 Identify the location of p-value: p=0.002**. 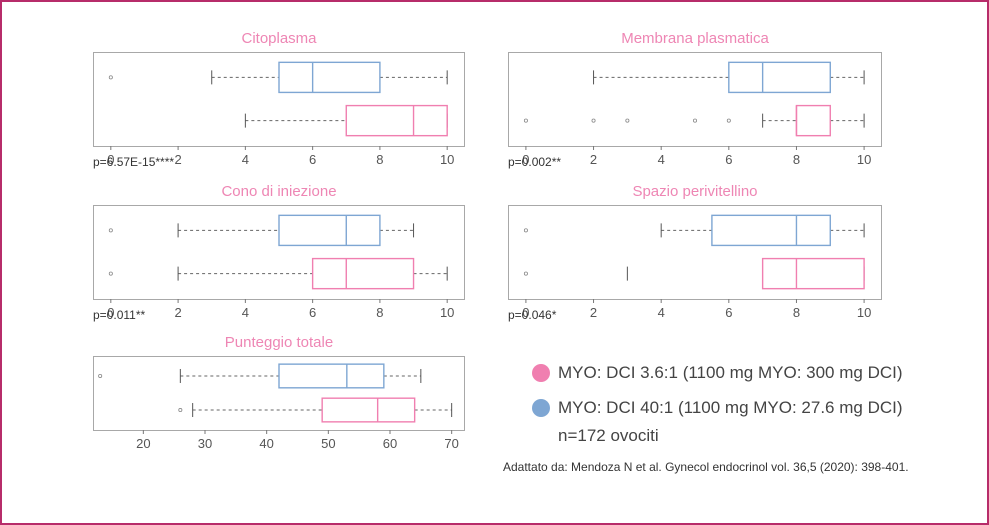
(535, 162).